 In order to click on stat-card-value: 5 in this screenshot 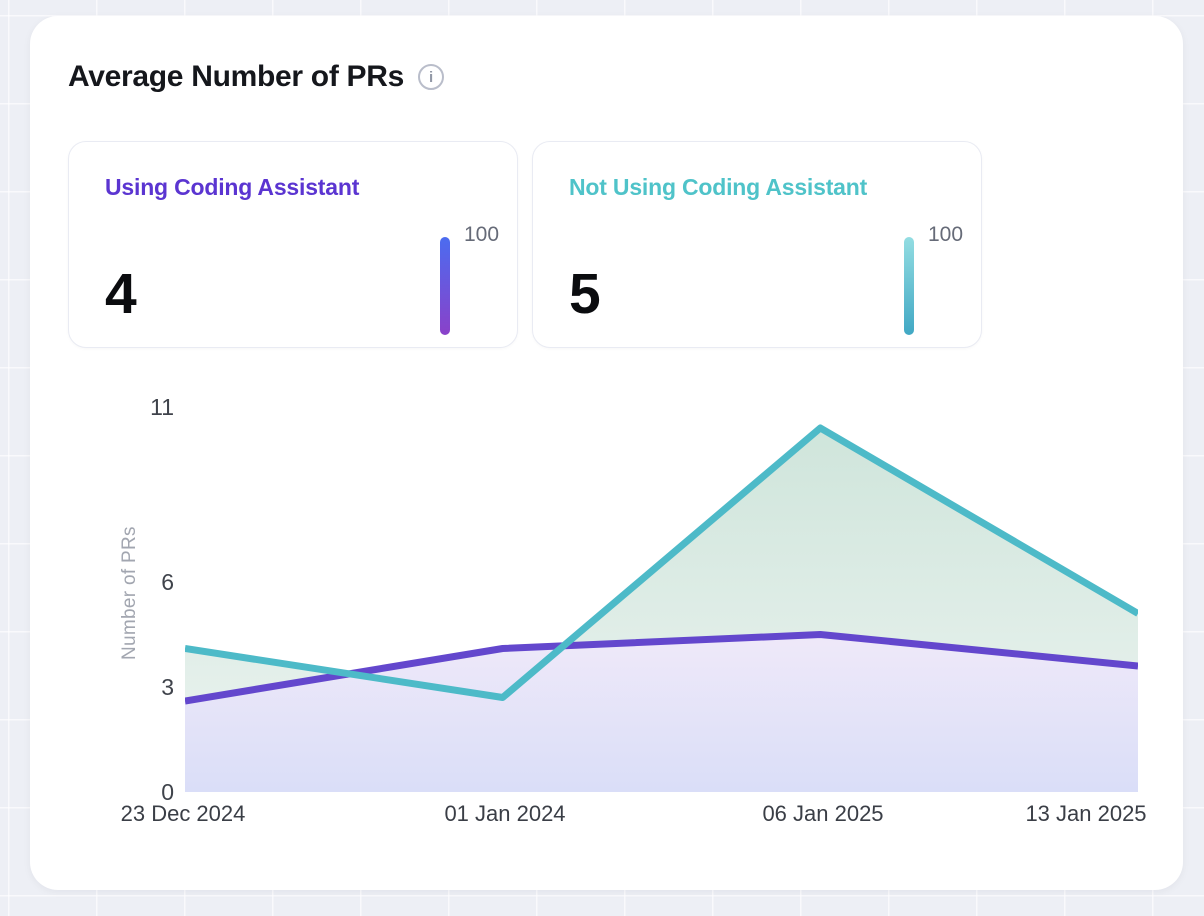, I will do `click(585, 294)`.